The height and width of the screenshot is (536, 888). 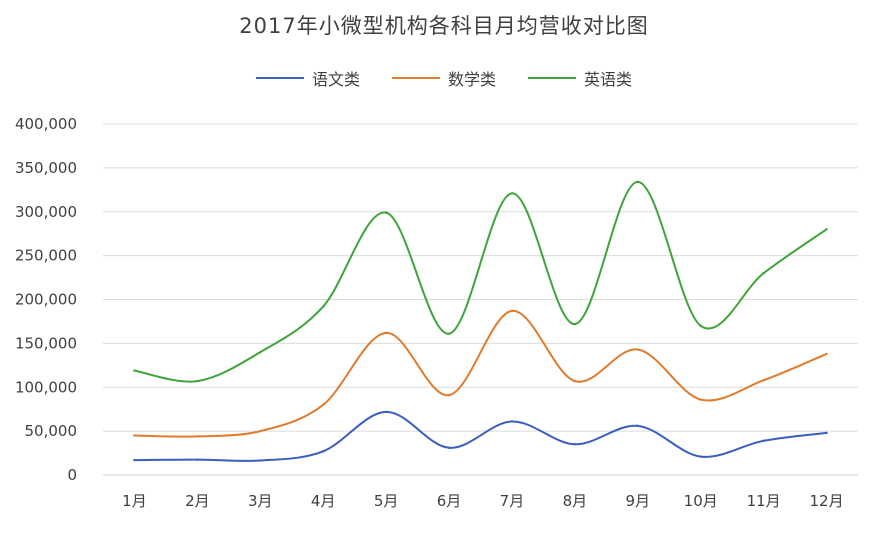 What do you see at coordinates (51, 431) in the screenshot?
I see `y-tick-label: 50,000` at bounding box center [51, 431].